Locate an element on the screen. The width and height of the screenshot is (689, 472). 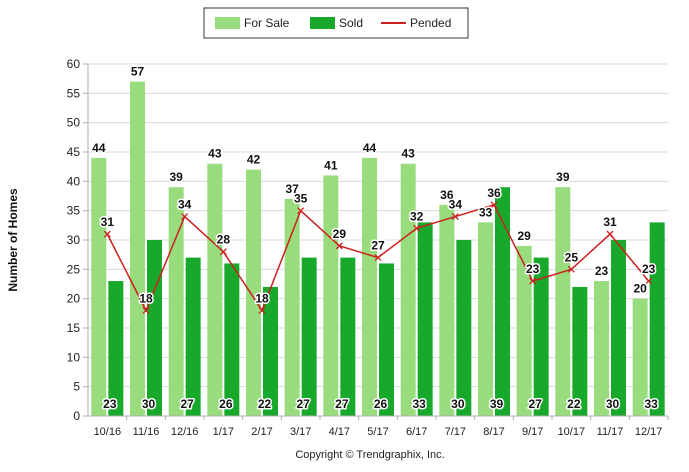
label-pended-10-17-halo: 25 is located at coordinates (572, 257).